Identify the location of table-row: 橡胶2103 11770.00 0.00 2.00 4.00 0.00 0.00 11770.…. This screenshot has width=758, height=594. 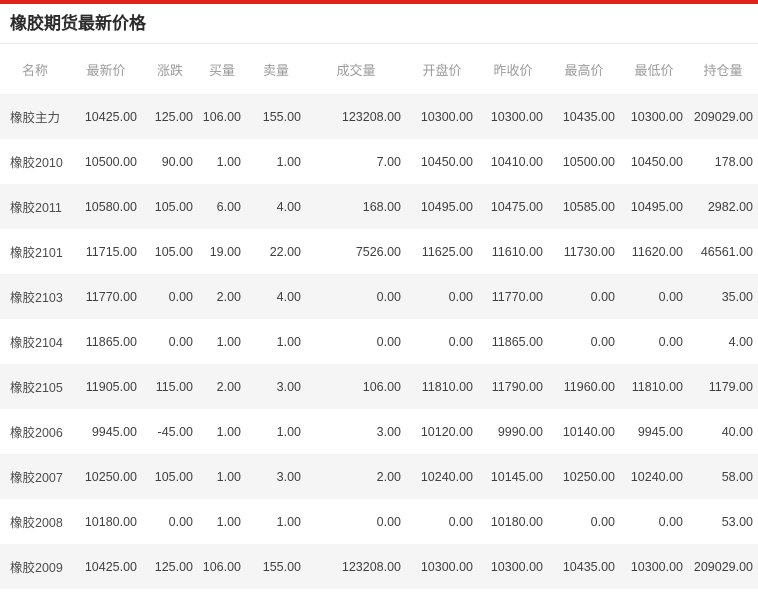
(379, 296).